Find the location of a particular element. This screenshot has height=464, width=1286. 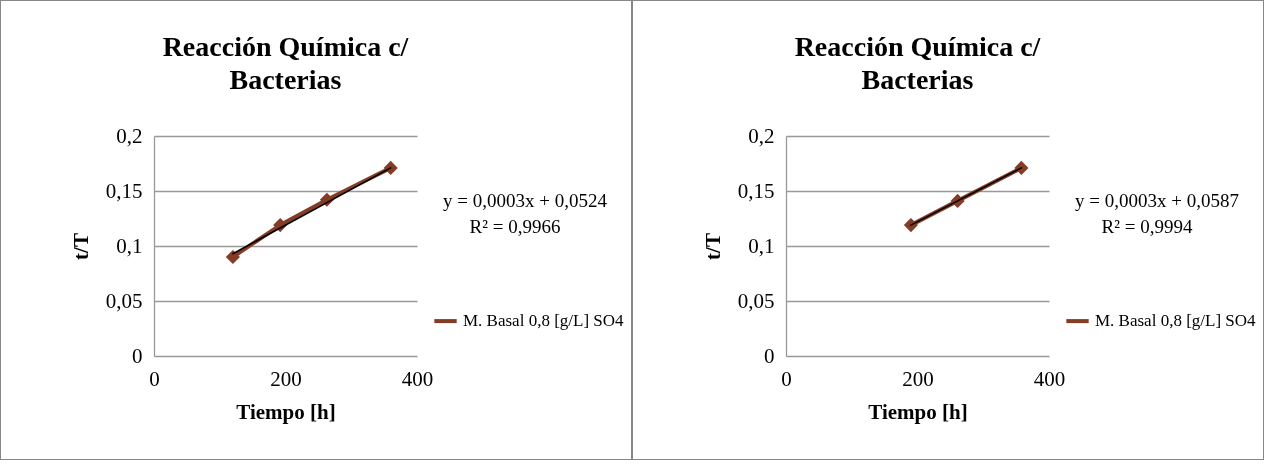

text: R² = 0,9994 is located at coordinates (1147, 226).